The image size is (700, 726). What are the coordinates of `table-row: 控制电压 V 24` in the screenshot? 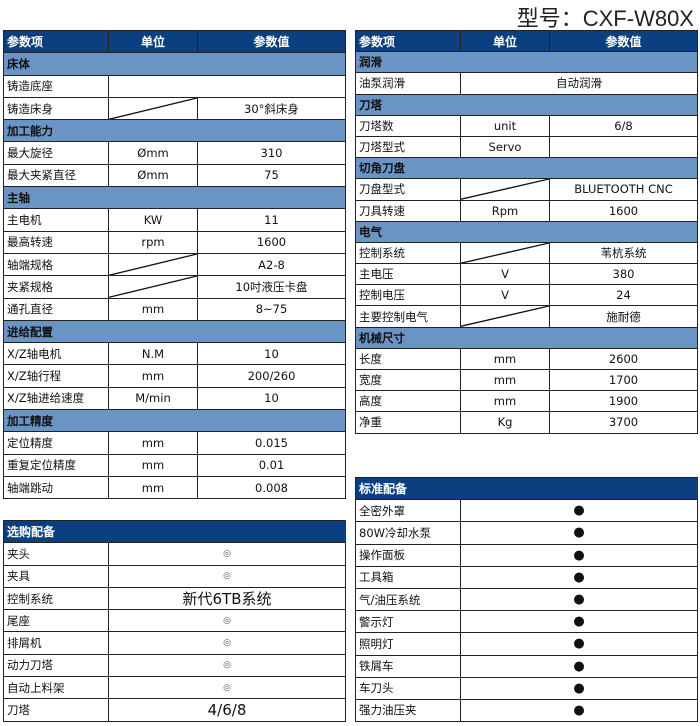 It's located at (526, 295).